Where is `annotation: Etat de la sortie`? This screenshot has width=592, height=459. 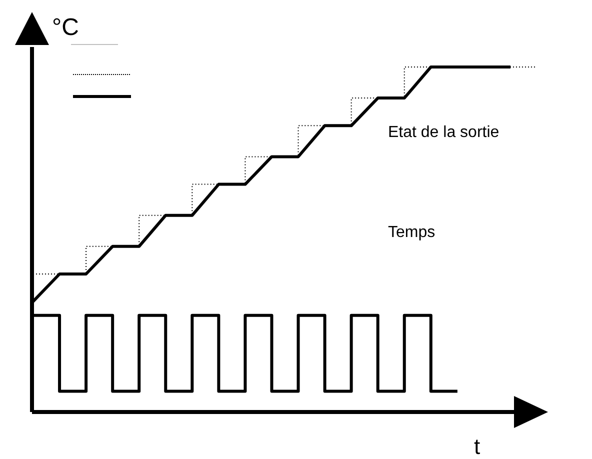
annotation: Etat de la sortie is located at coordinates (444, 132).